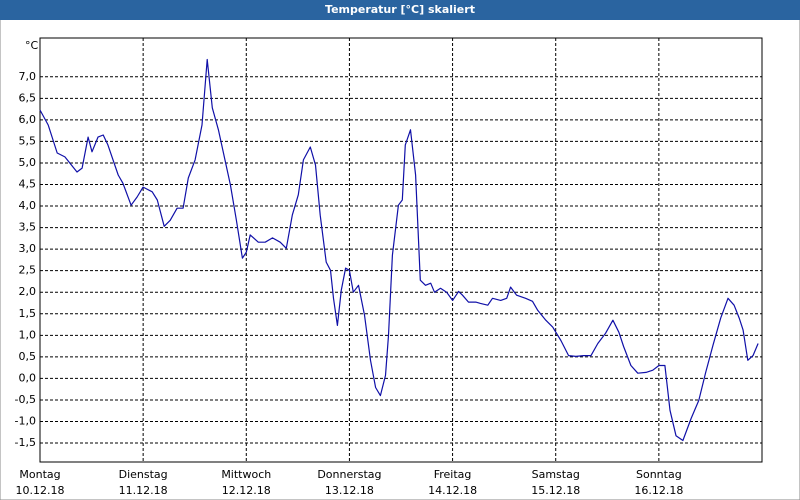 Image resolution: width=800 pixels, height=500 pixels. What do you see at coordinates (349, 474) in the screenshot?
I see `x-tick-label: Donnerstag` at bounding box center [349, 474].